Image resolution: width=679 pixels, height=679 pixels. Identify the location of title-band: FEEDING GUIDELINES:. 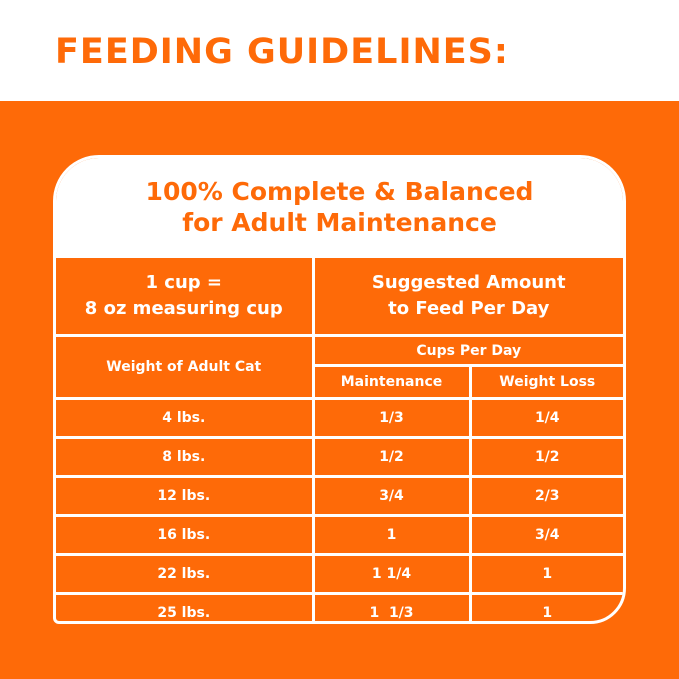
(339, 50).